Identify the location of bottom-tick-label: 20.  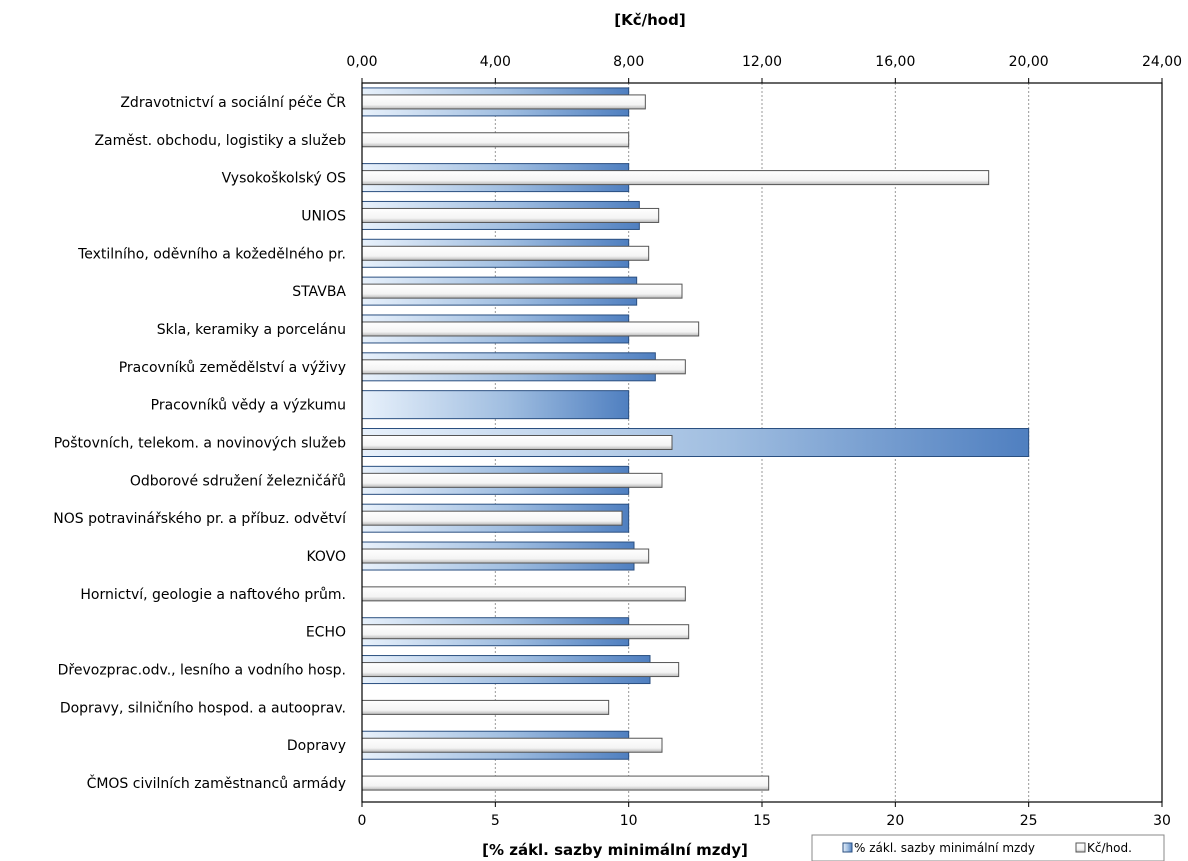
(895, 821).